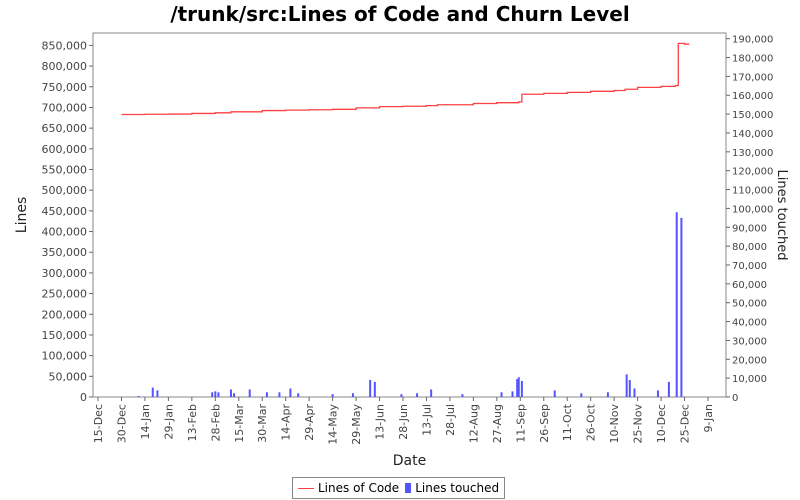  What do you see at coordinates (752, 115) in the screenshot?
I see `y2-tick-label: 150,000` at bounding box center [752, 115].